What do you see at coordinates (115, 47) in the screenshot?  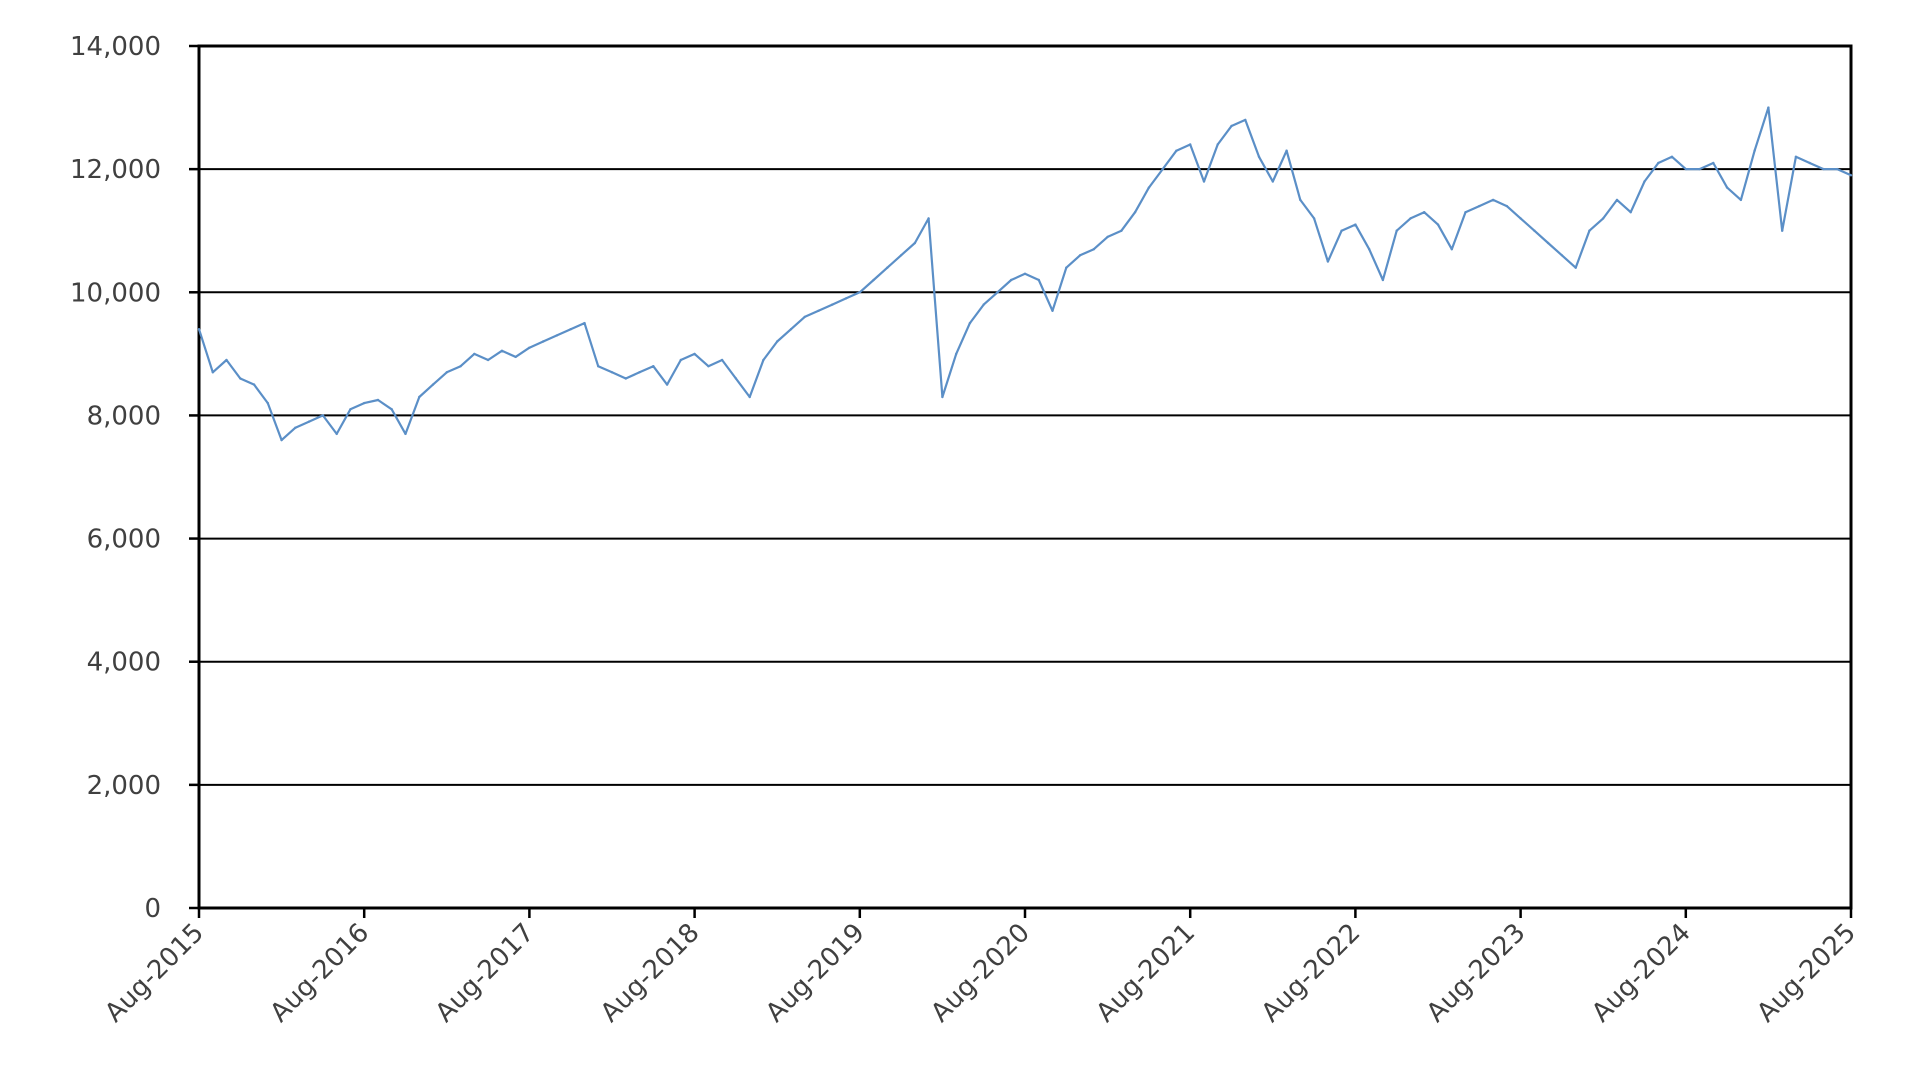 I see `y-tick-label-7: 14,000` at bounding box center [115, 47].